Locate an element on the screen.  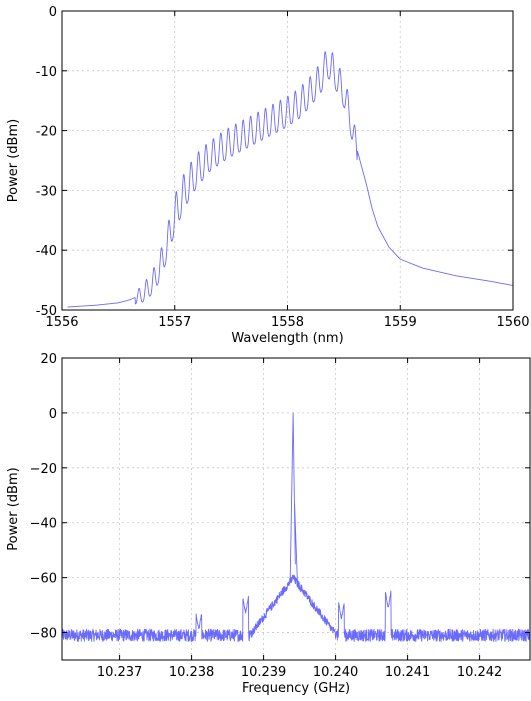
y-tick-label: -50 is located at coordinates (46, 311).